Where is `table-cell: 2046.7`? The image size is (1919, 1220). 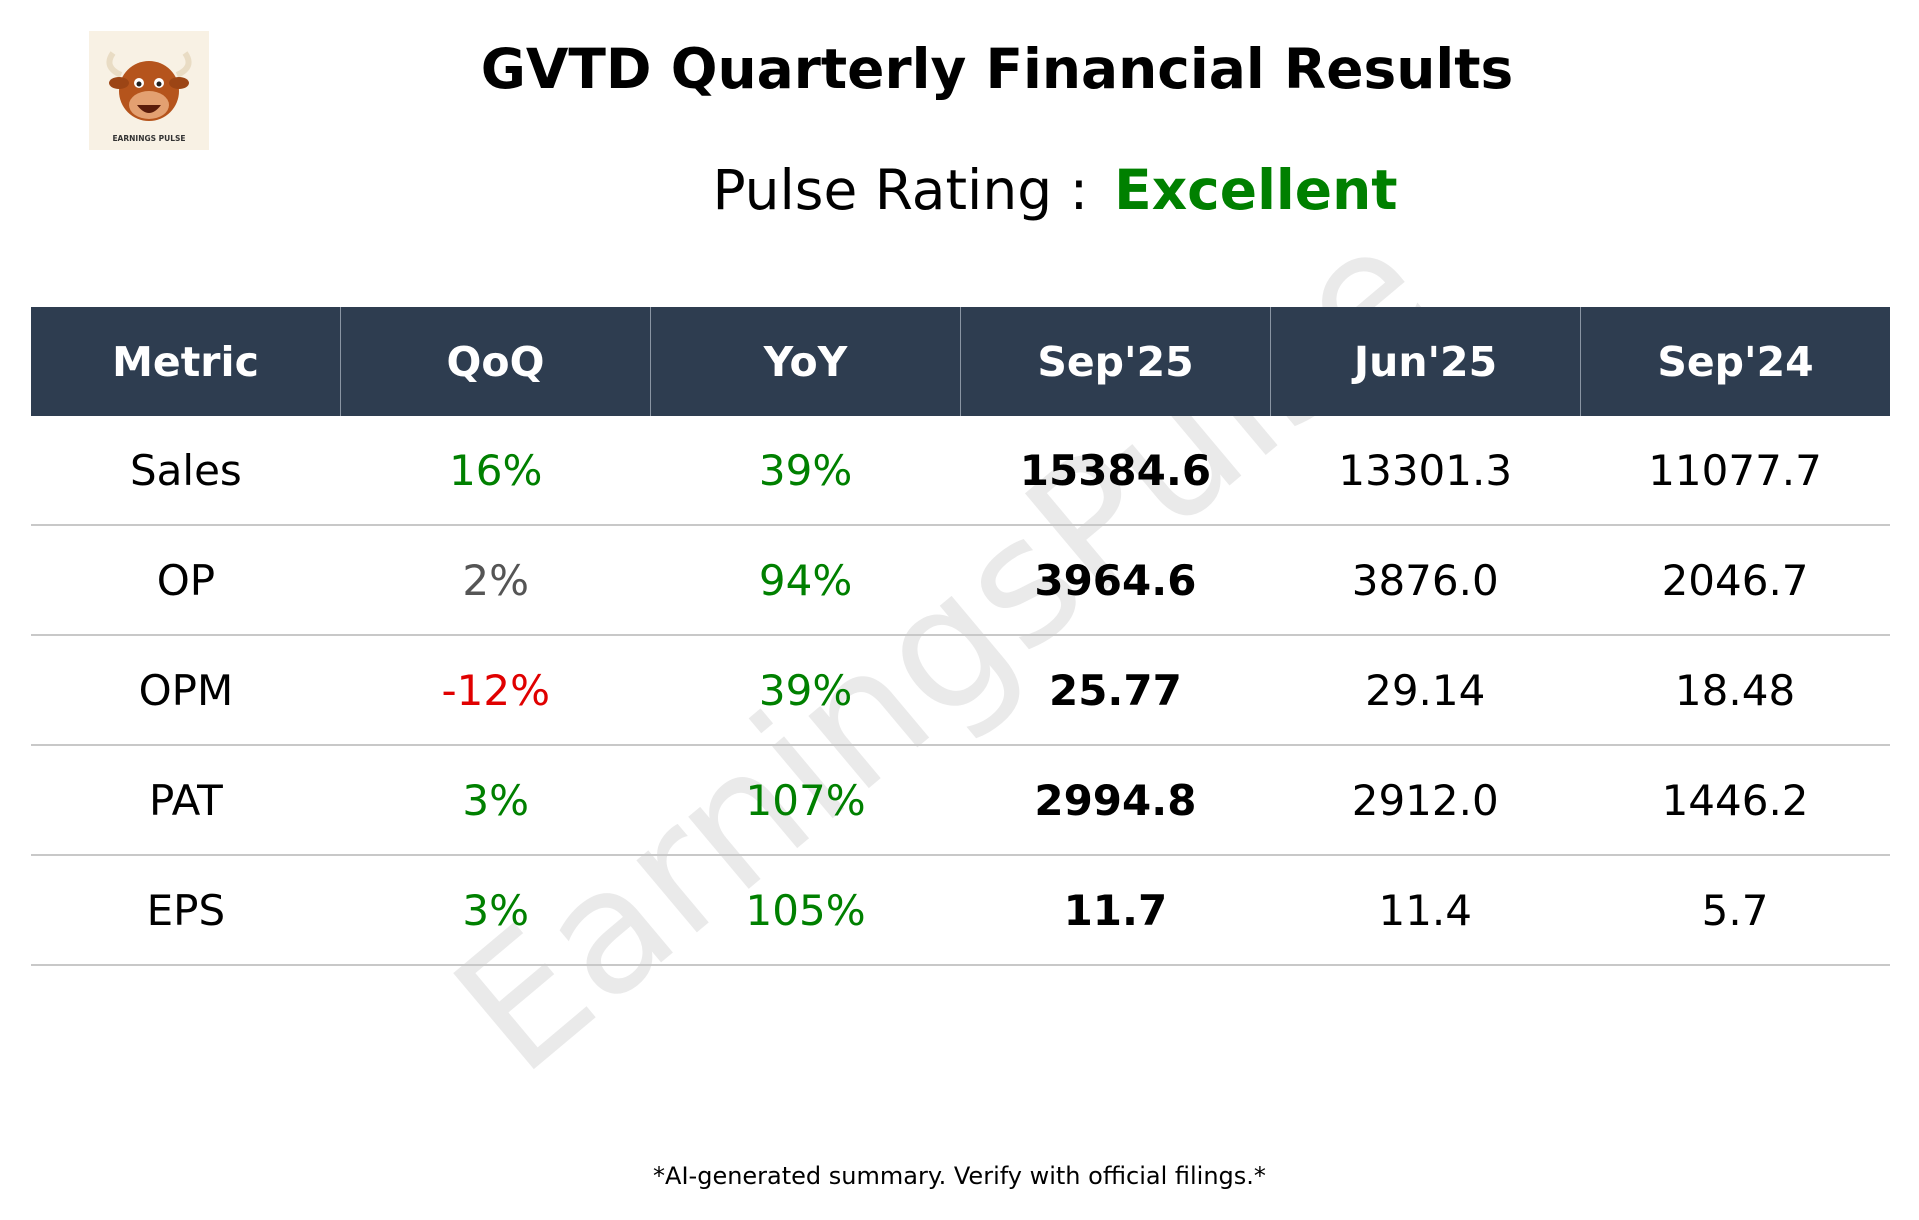 table-cell: 2046.7 is located at coordinates (1735, 580).